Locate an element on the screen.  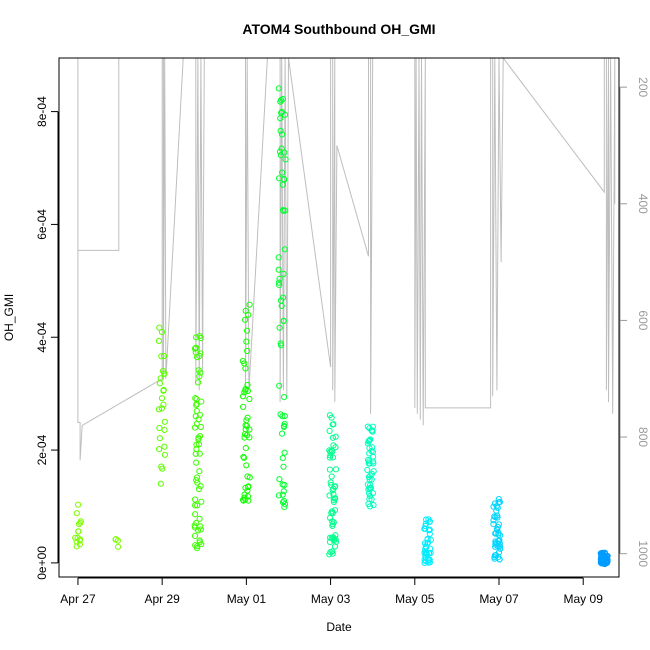
y-axis: 0e+00 2e-04 4e-04 6e-04 8e-04 is located at coordinates (47, 338).